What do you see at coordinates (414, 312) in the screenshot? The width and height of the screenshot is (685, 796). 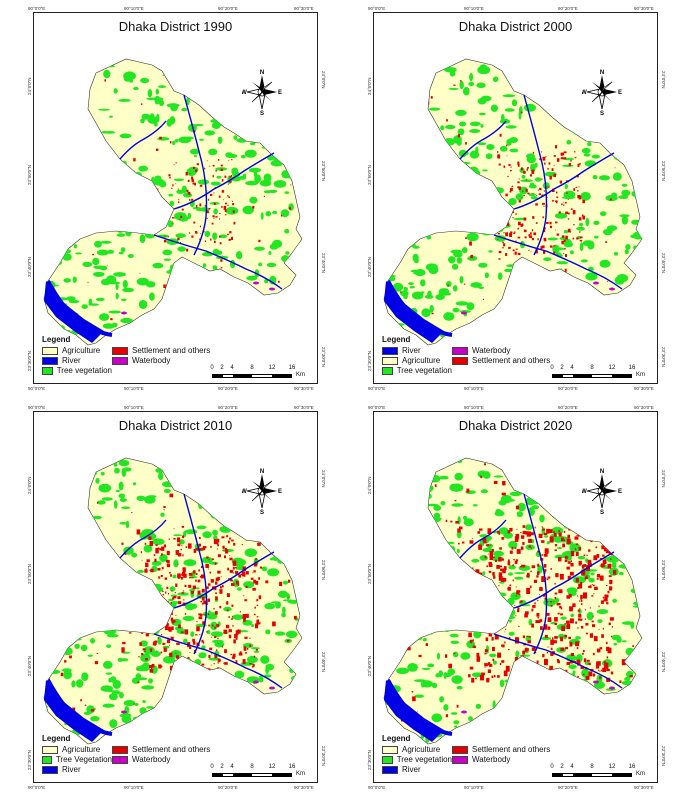 I see `river-area` at bounding box center [414, 312].